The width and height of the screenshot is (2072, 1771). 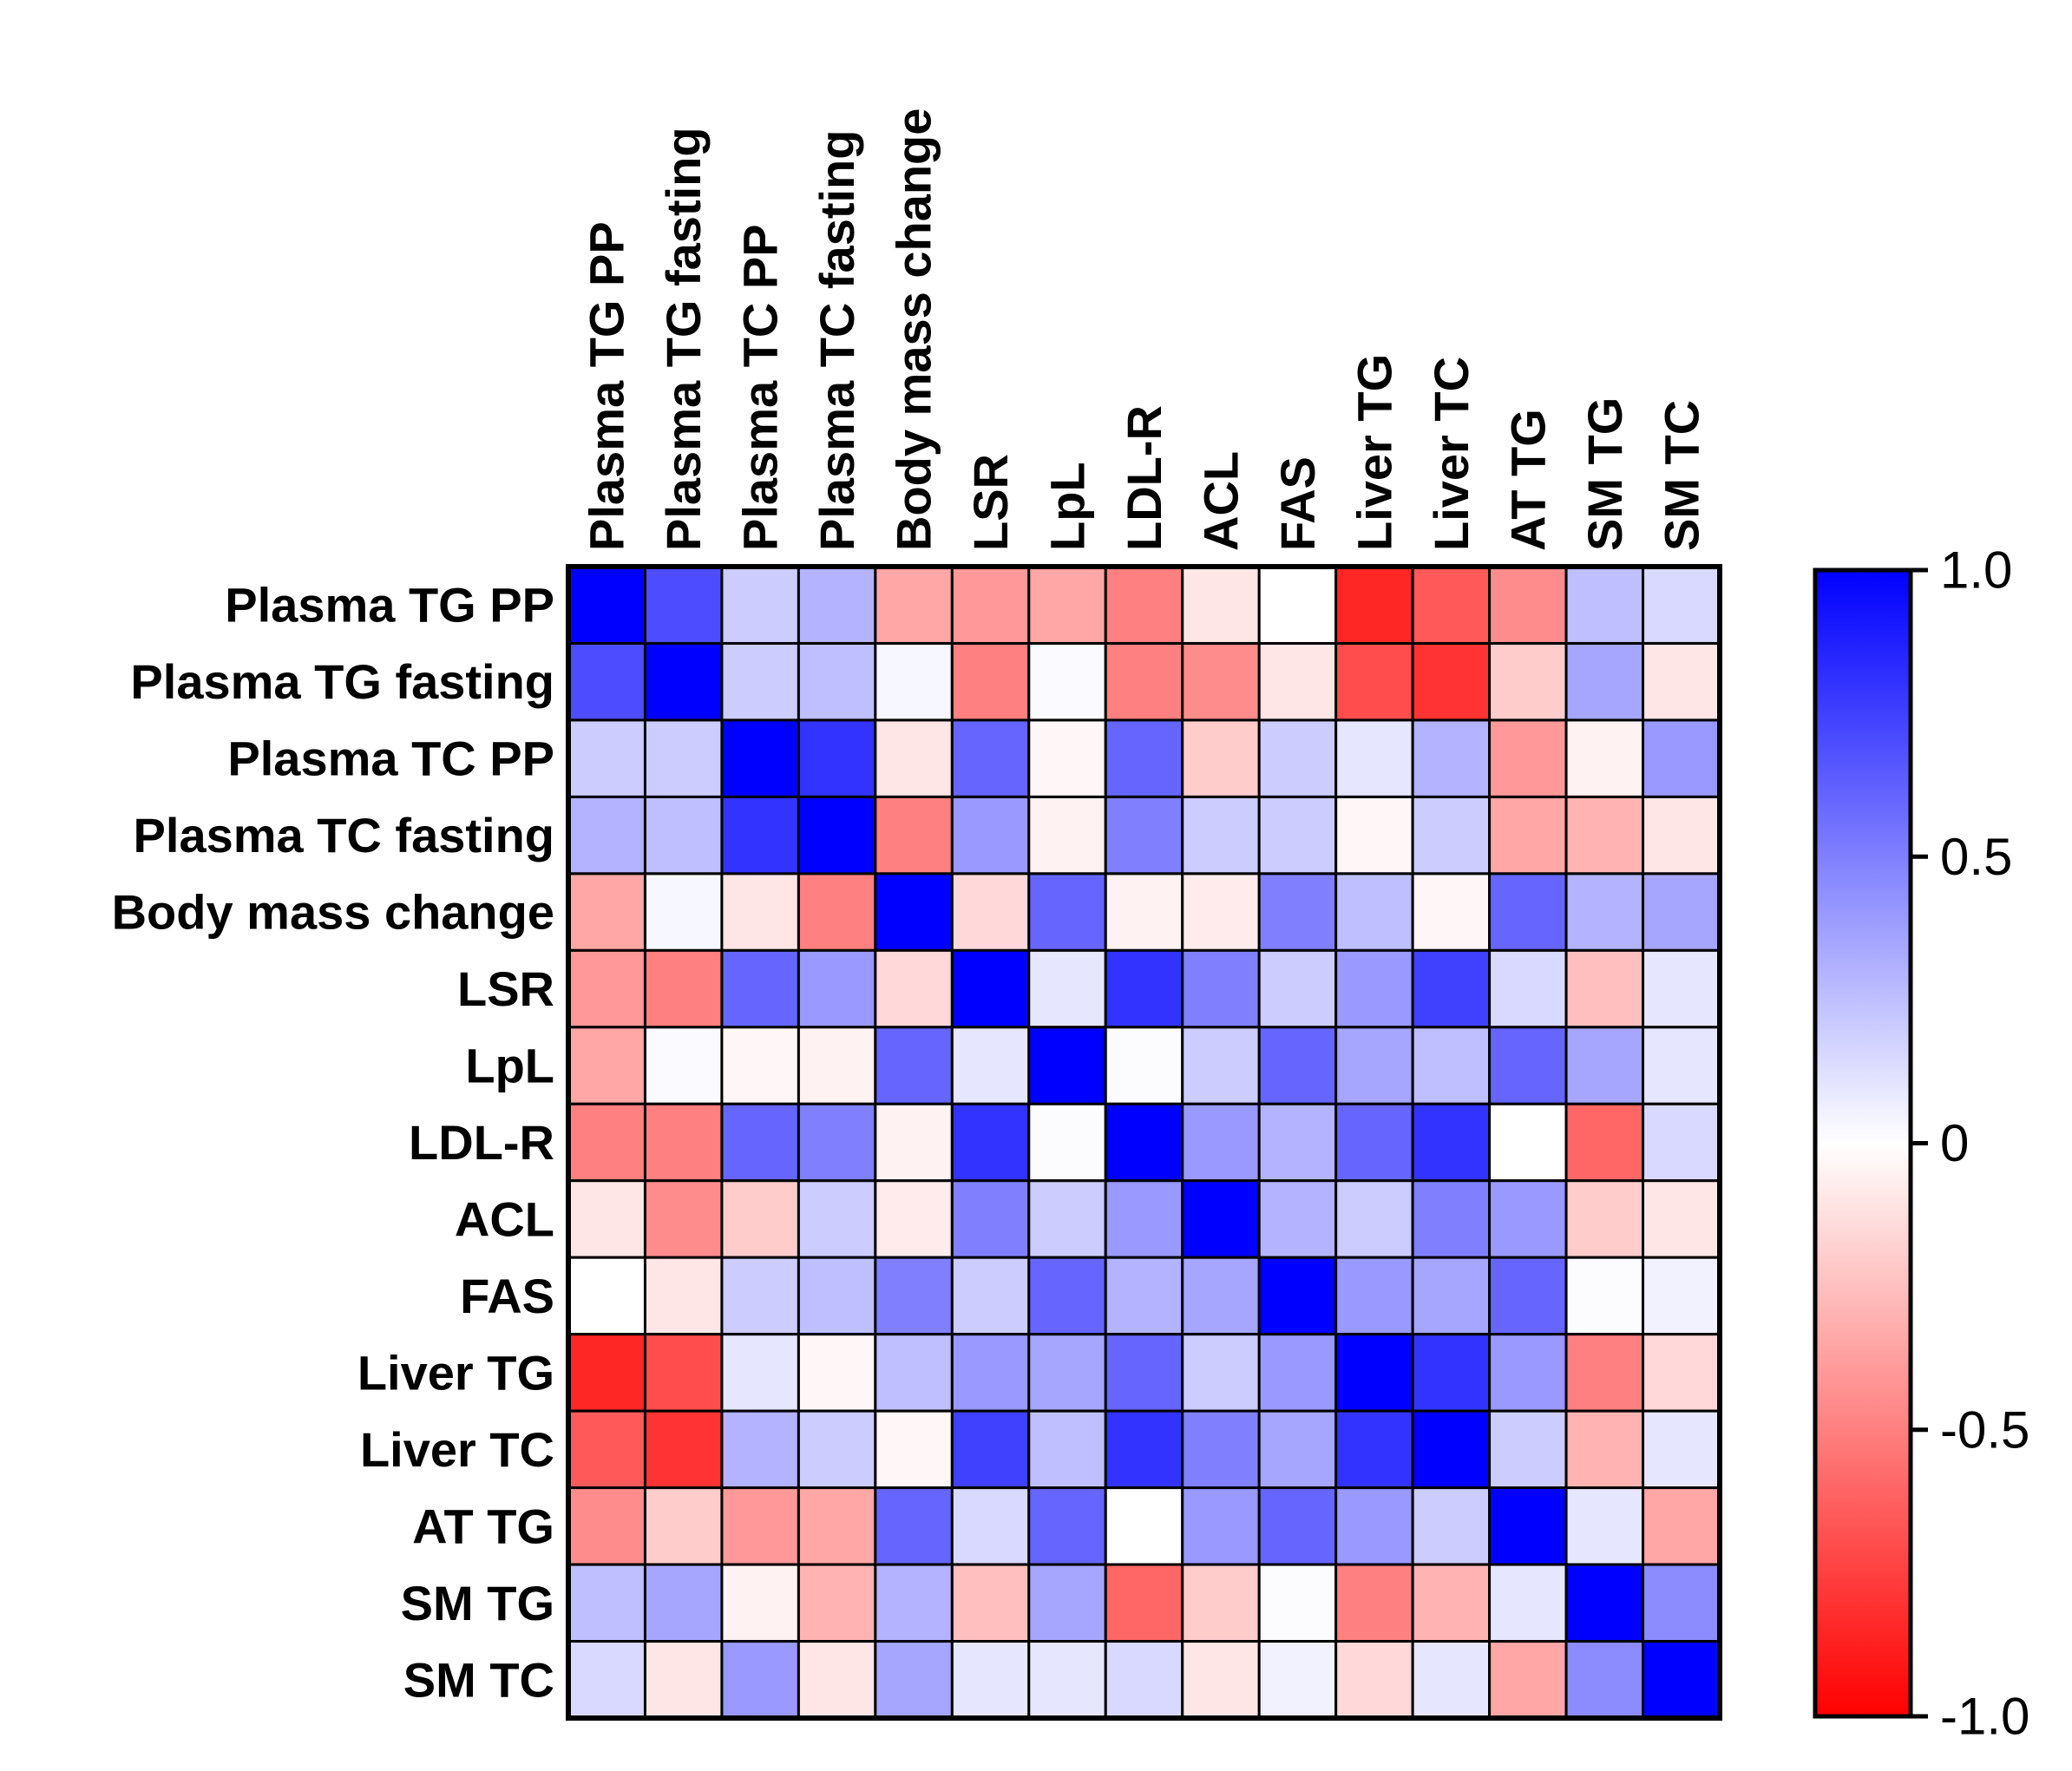 I want to click on row-label: Body mass change, so click(x=333, y=912).